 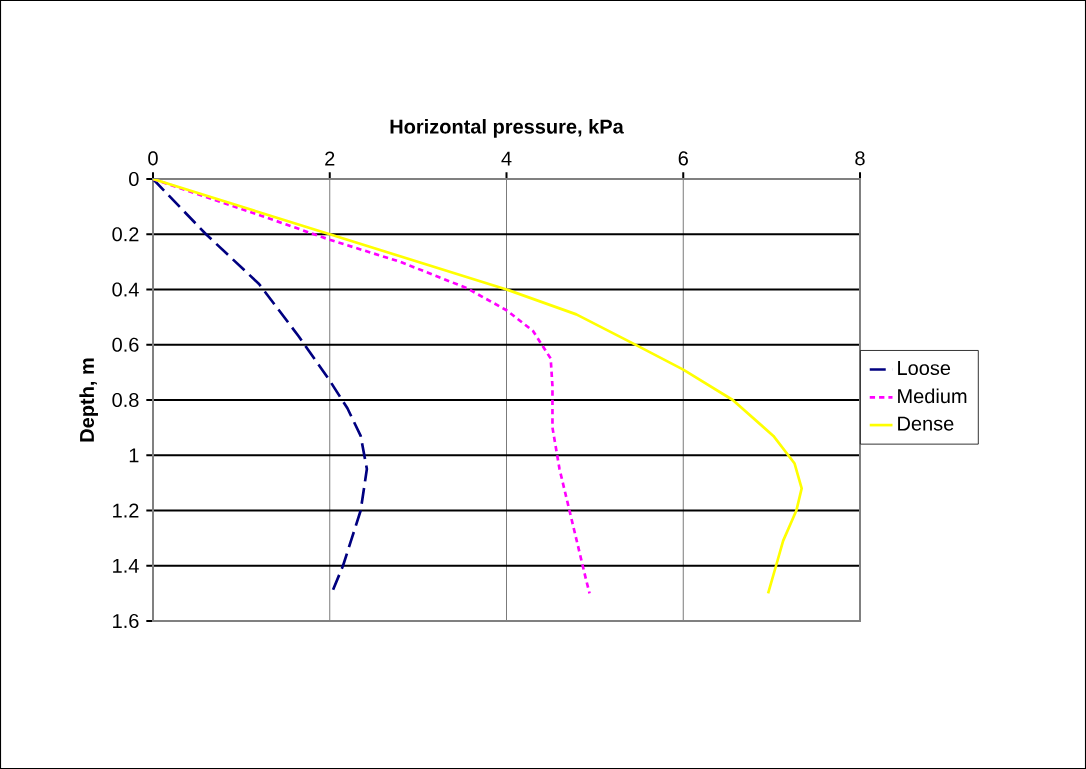 I want to click on x-tick-label: 4, so click(x=506, y=158).